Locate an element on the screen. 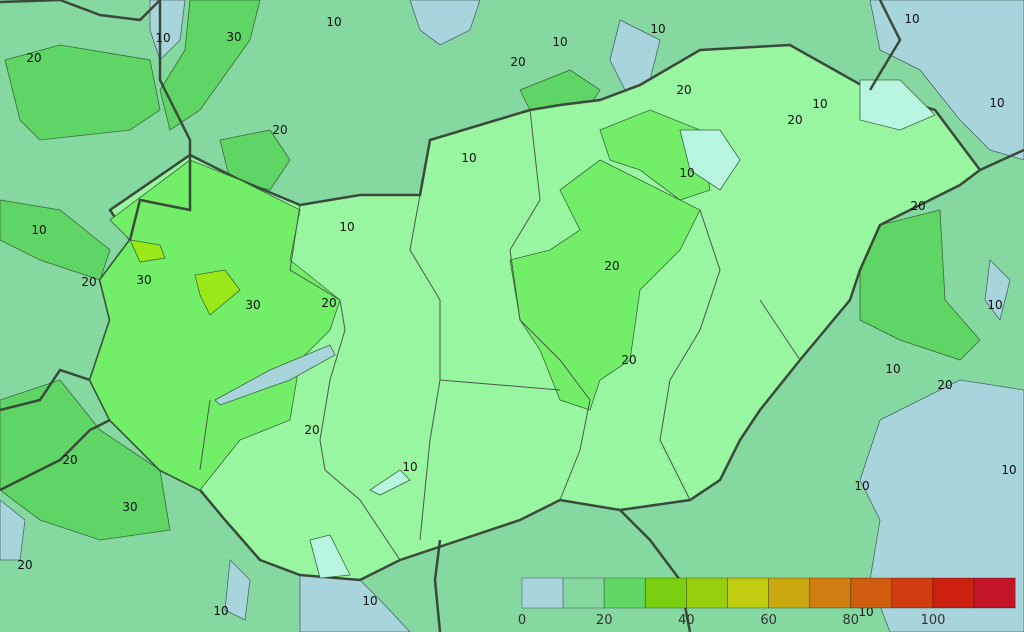 The width and height of the screenshot is (1024, 632). legend-tick-label: 60 is located at coordinates (768, 620).